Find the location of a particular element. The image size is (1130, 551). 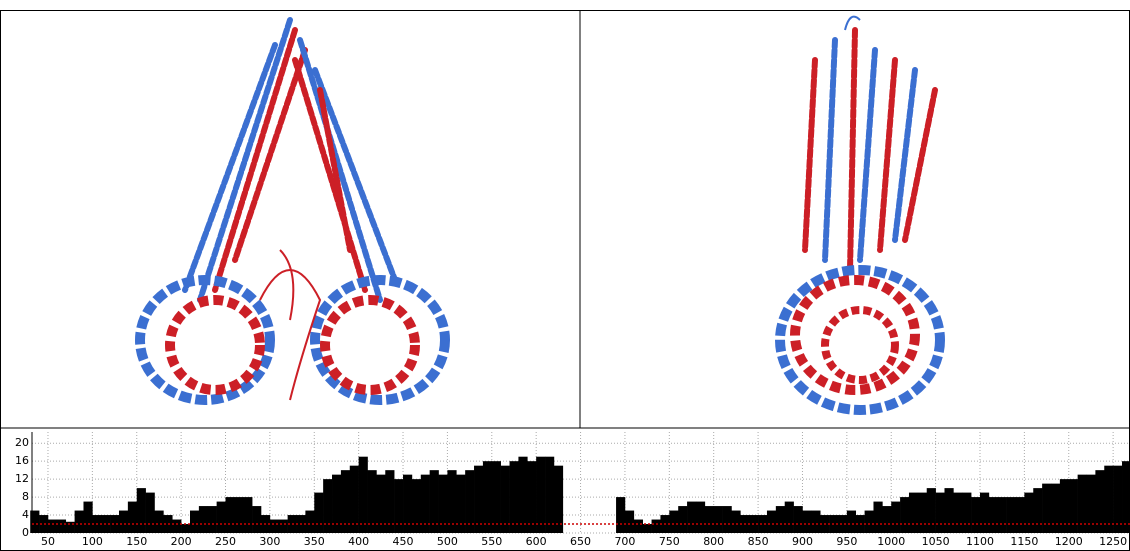

y-tick-label: 16 is located at coordinates (22, 460).